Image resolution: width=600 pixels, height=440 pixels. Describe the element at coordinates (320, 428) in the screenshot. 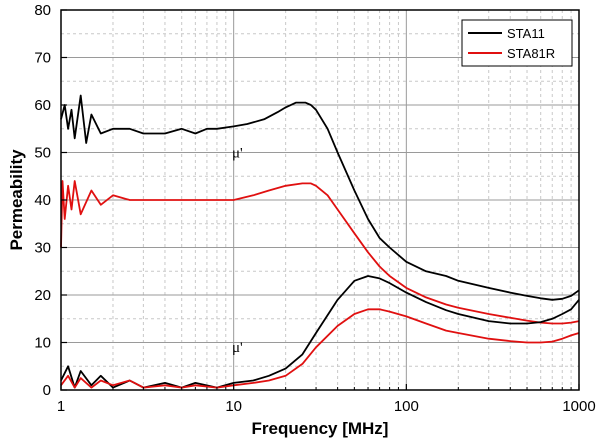

I see `x-axis-title: Frequency [MHz]` at that location.